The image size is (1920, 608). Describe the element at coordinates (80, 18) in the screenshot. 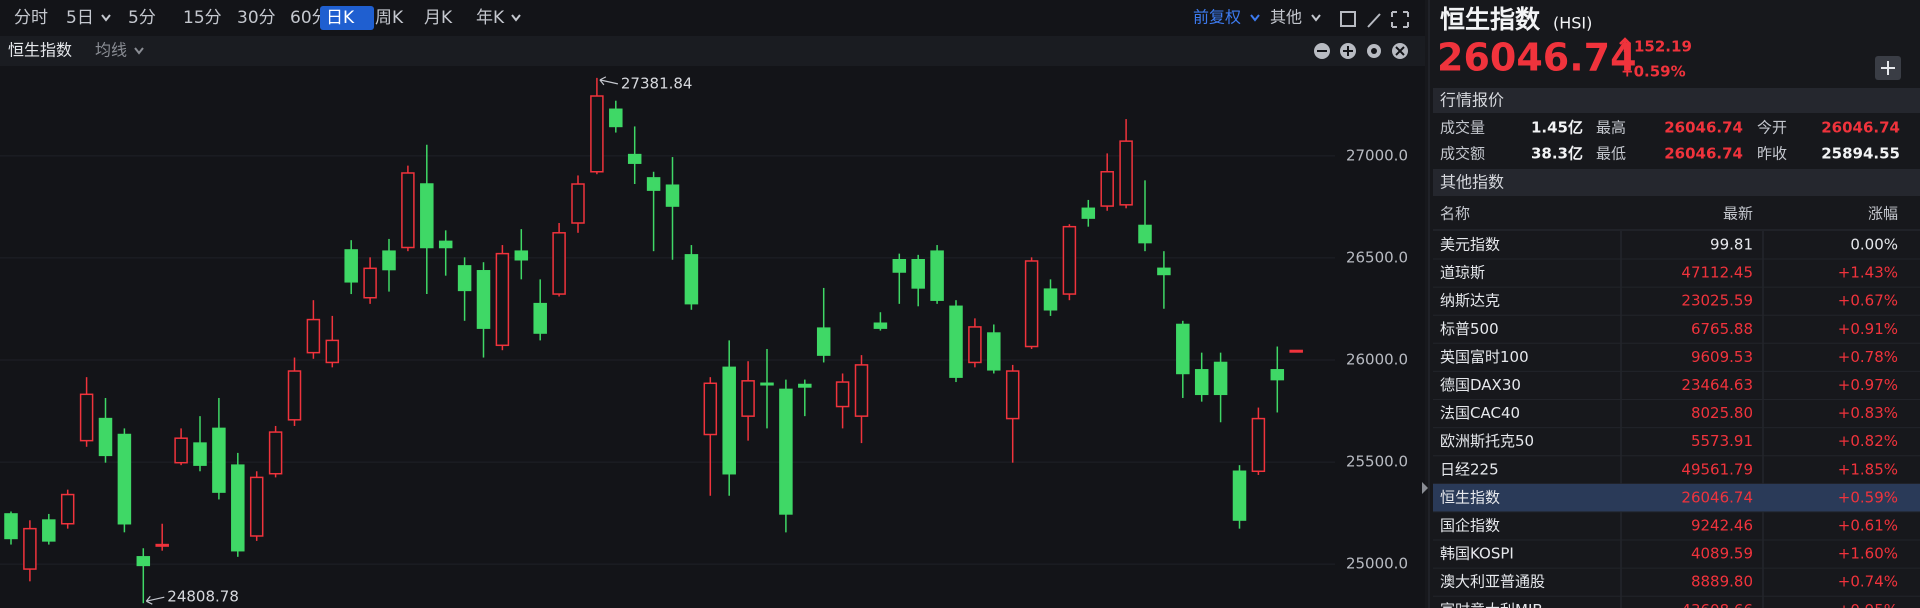

I see `timeframe-tab: 5日` at that location.